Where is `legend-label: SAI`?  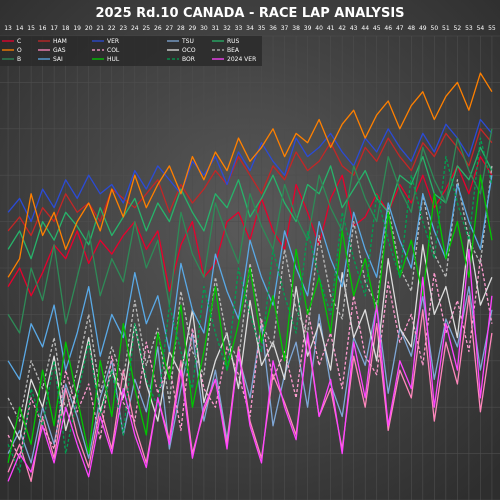
legend-label: SAI is located at coordinates (58, 59).